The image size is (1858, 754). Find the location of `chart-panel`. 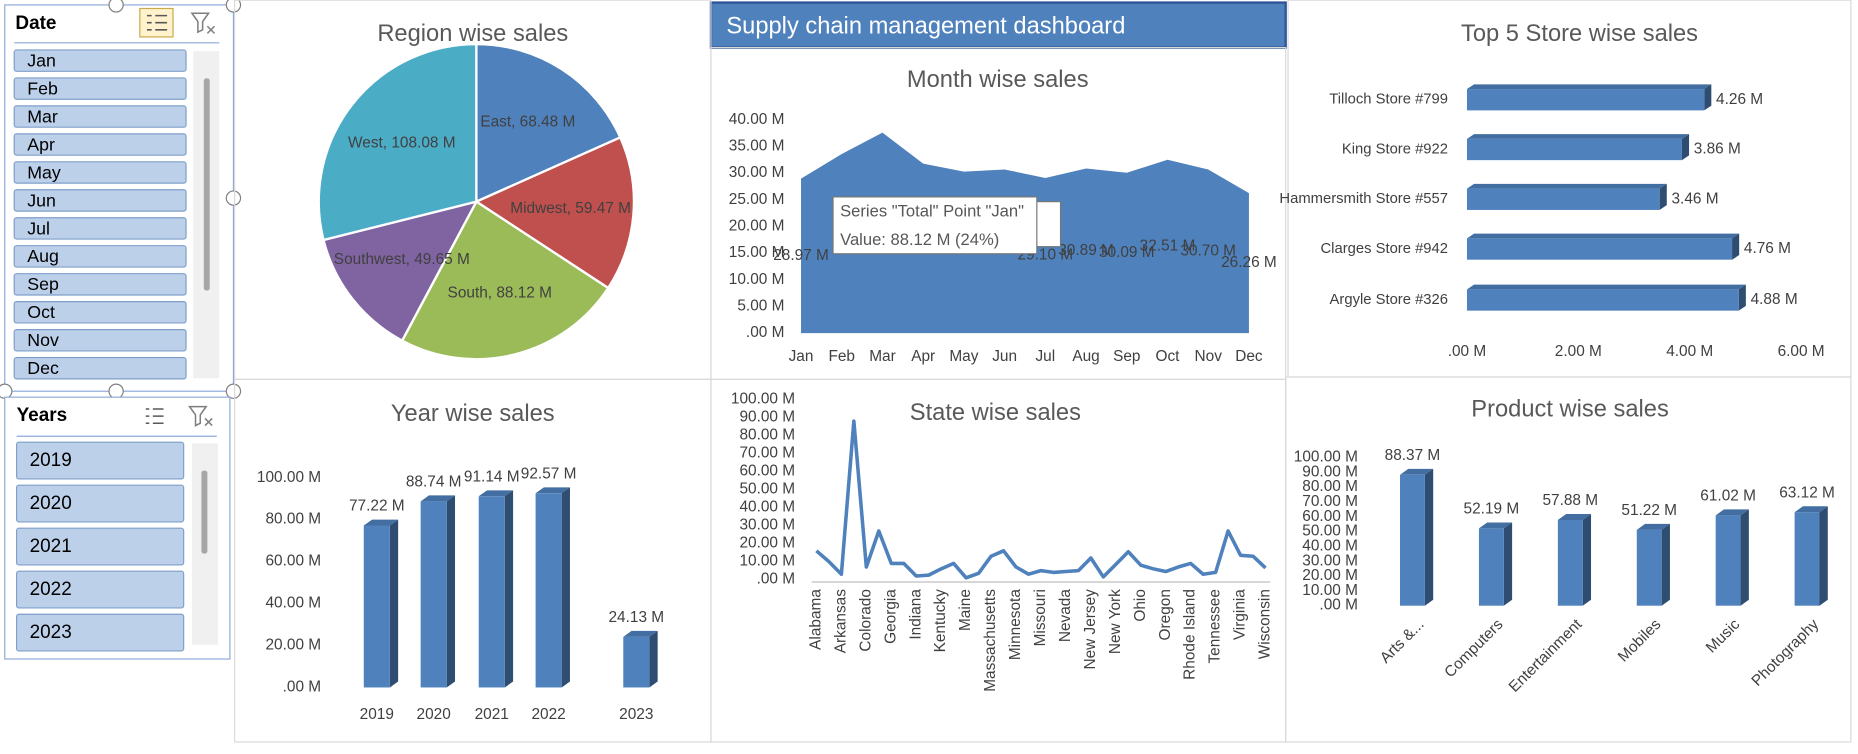

chart-panel is located at coordinates (1568, 559).